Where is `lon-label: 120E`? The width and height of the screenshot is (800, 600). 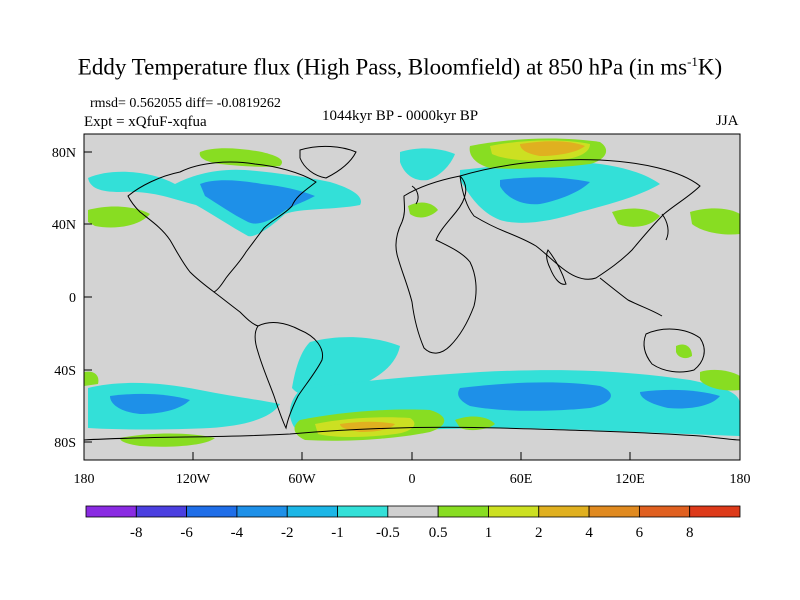 lon-label: 120E is located at coordinates (630, 479).